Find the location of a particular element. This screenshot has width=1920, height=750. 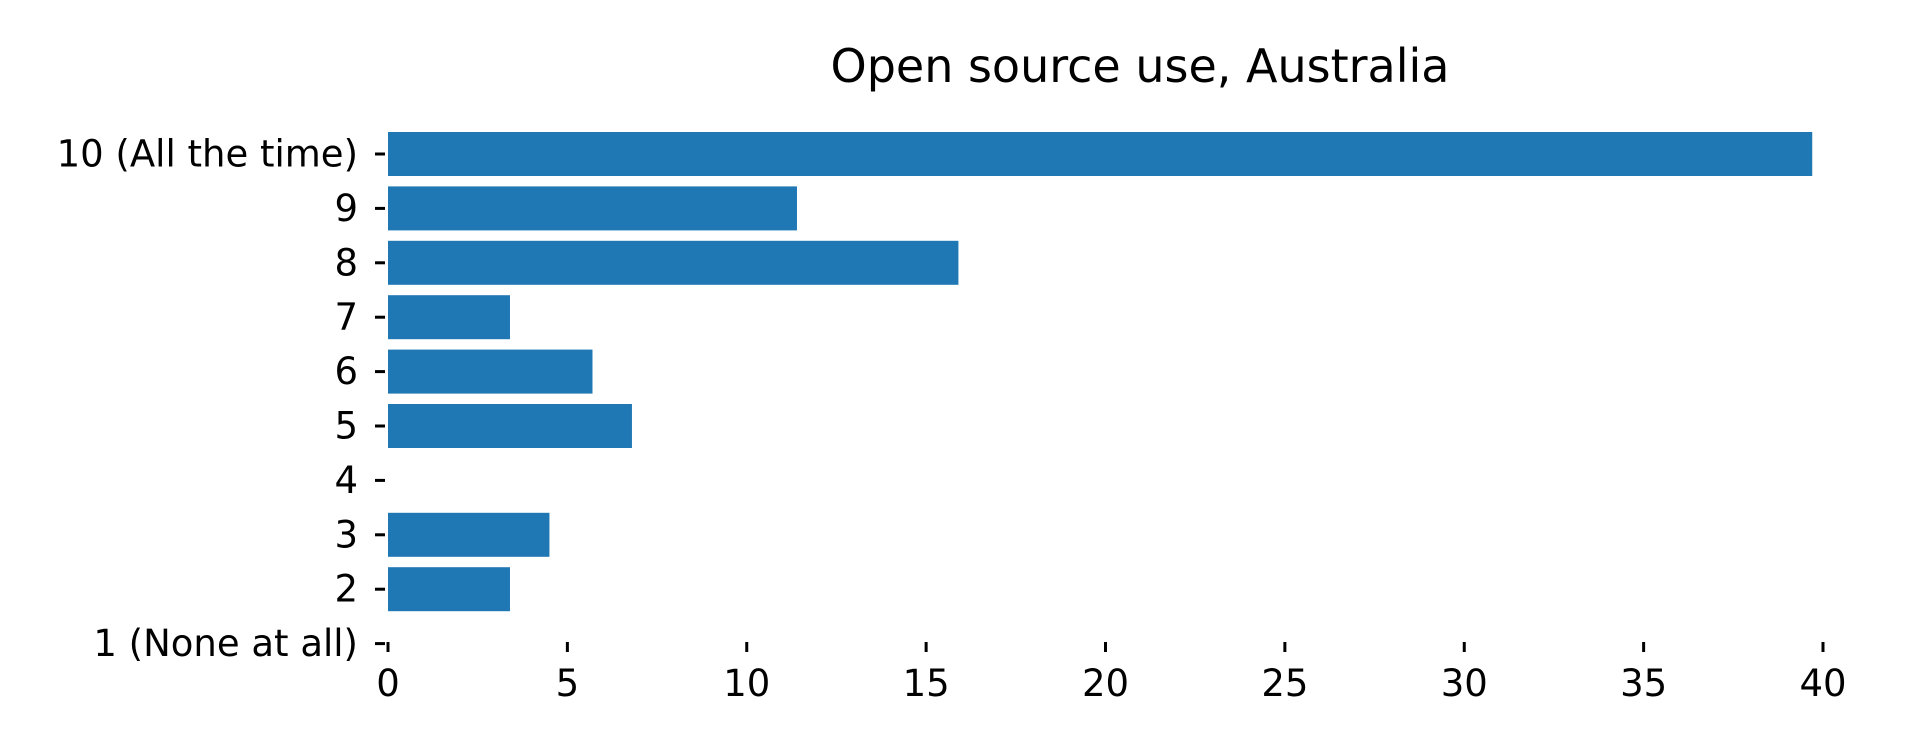

x-tick-label-40: 40 is located at coordinates (1822, 683).